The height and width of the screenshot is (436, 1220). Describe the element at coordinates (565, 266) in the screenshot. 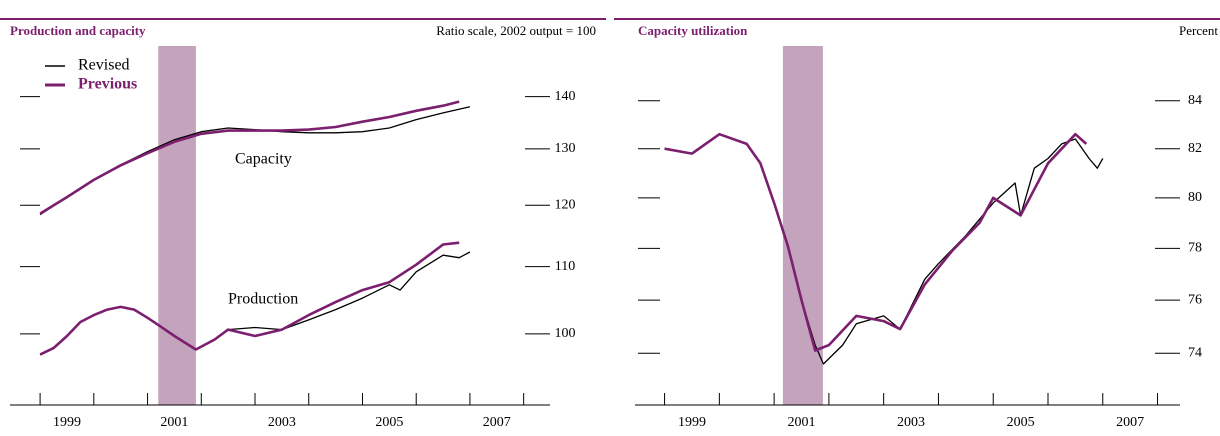

I see `y-tick-label: 110` at that location.